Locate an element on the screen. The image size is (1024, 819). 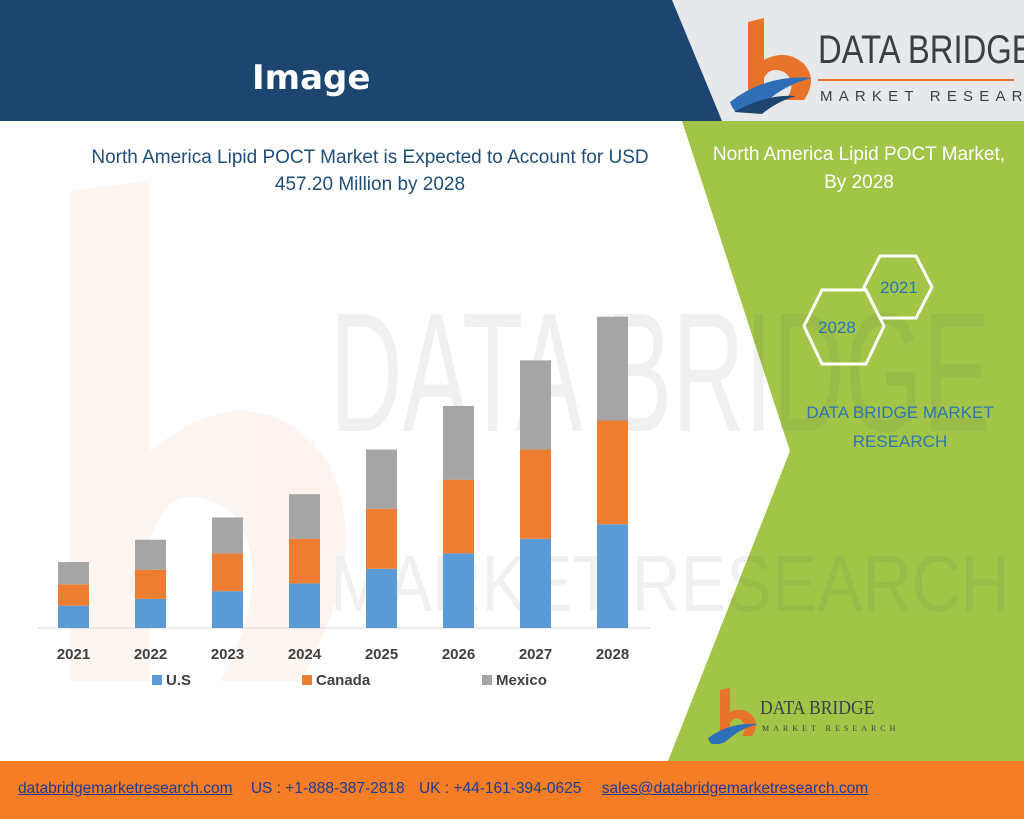
bar-us-2027 is located at coordinates (535, 583).